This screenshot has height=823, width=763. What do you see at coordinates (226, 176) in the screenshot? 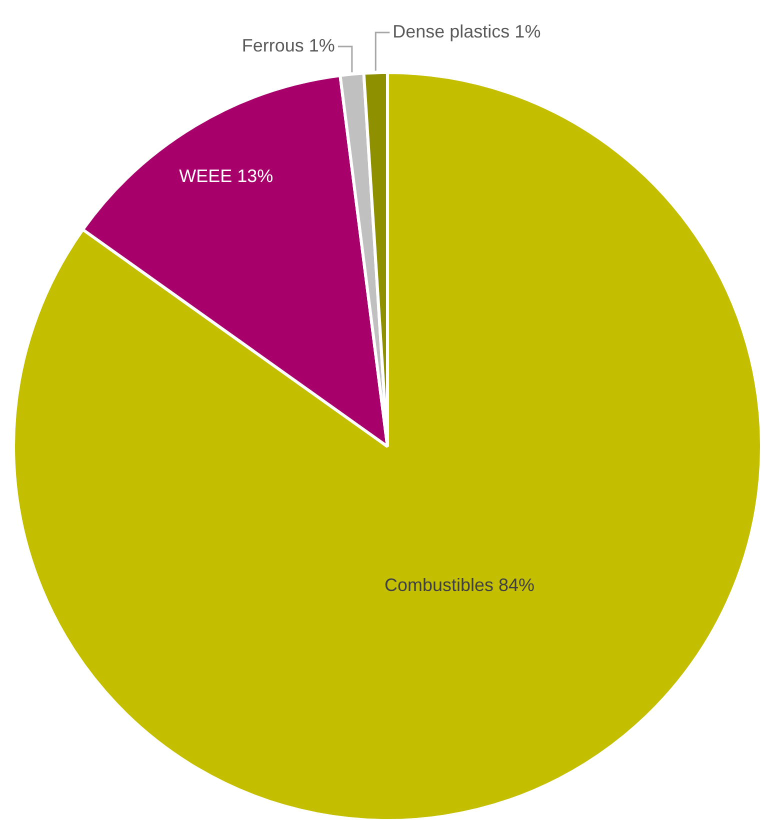
I see `slice-label: WEEE 13%` at bounding box center [226, 176].